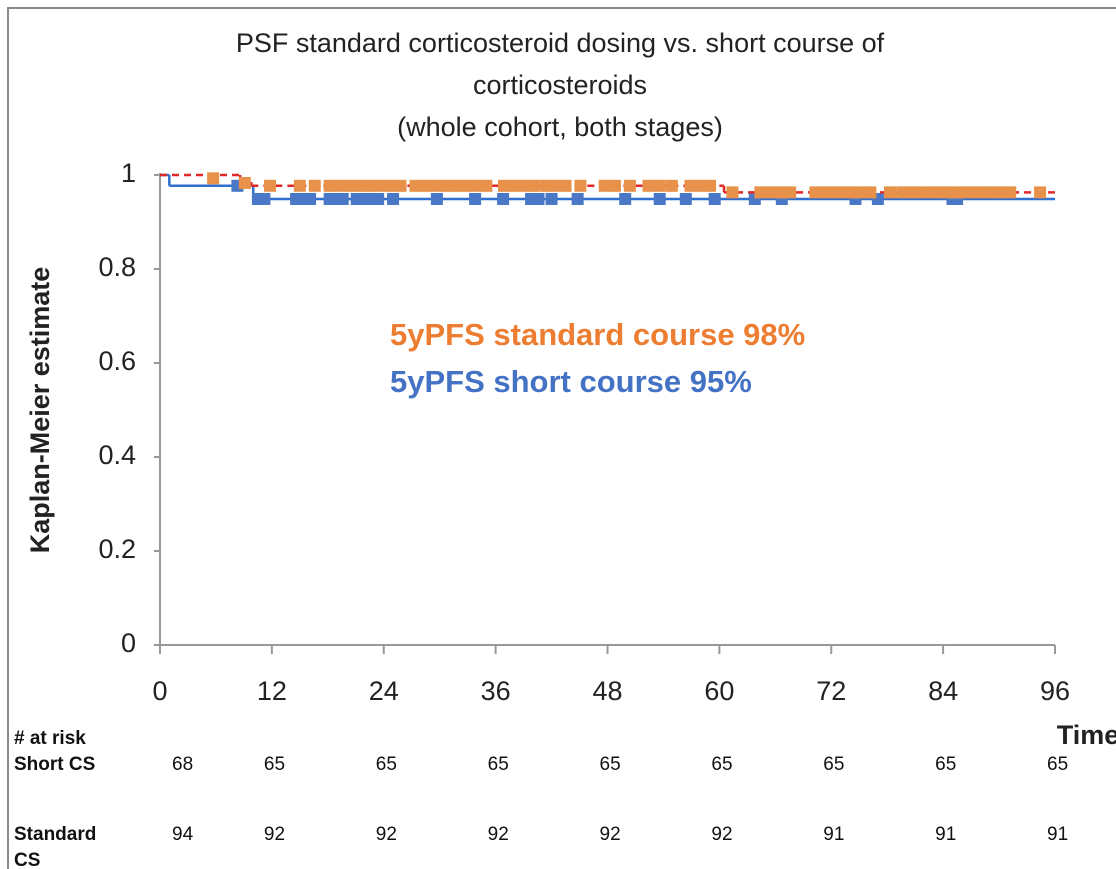 Image resolution: width=1116 pixels, height=869 pixels. I want to click on x-tick-label: 48, so click(607, 691).